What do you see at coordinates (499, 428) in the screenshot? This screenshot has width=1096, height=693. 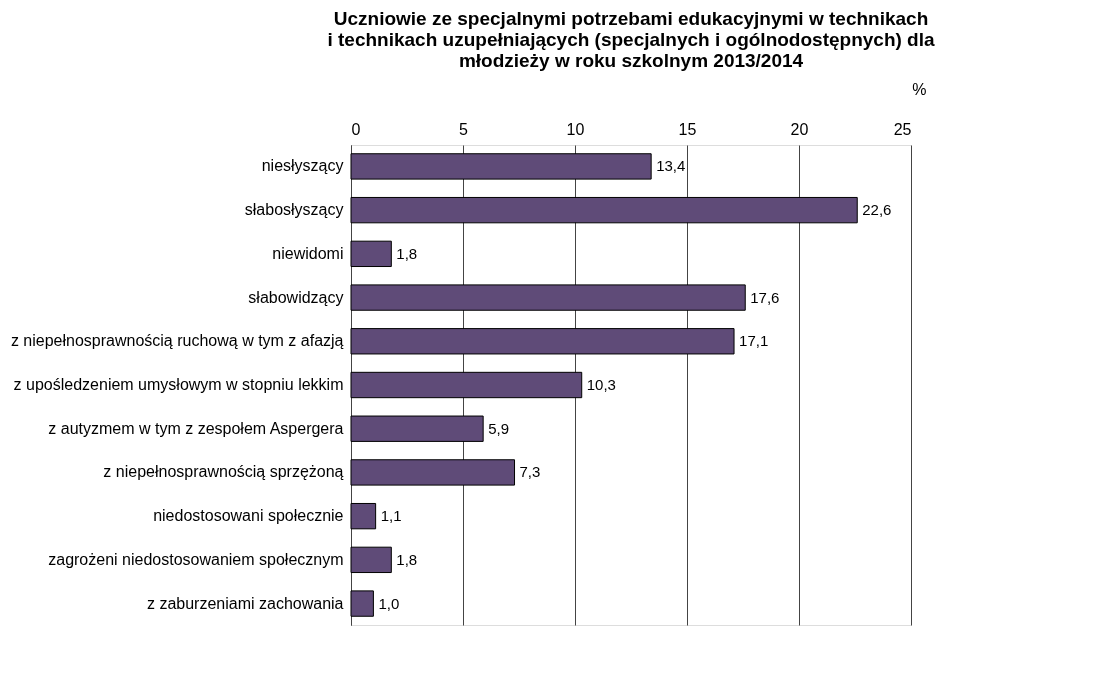 I see `data-label: 5,9` at bounding box center [499, 428].